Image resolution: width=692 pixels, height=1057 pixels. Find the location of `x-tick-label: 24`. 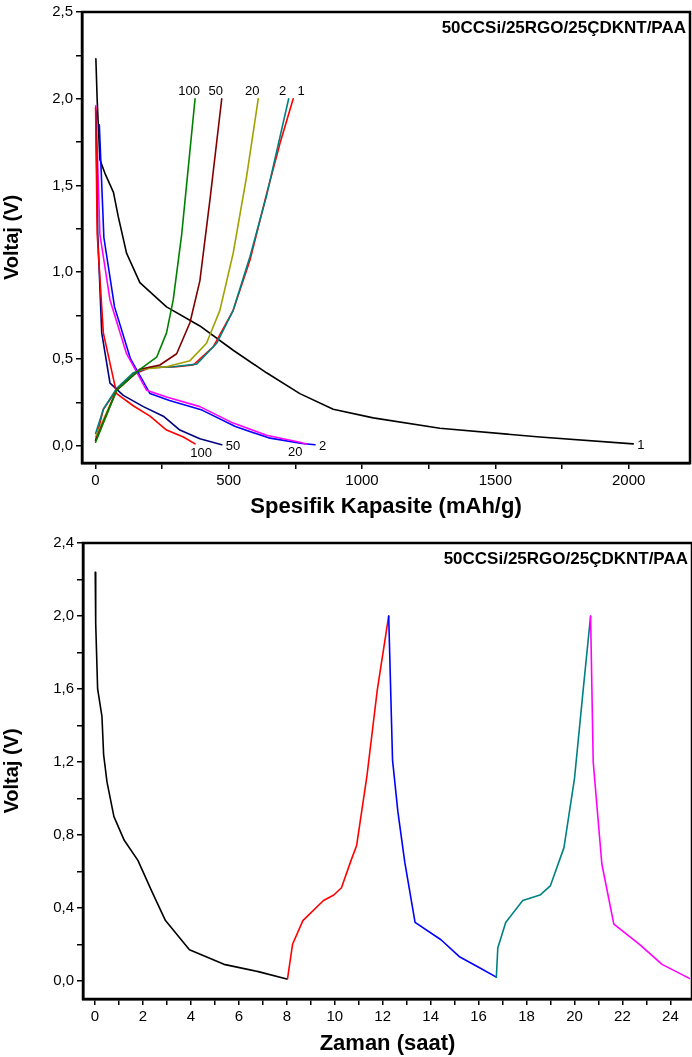

x-tick-label: 24 is located at coordinates (670, 1016).